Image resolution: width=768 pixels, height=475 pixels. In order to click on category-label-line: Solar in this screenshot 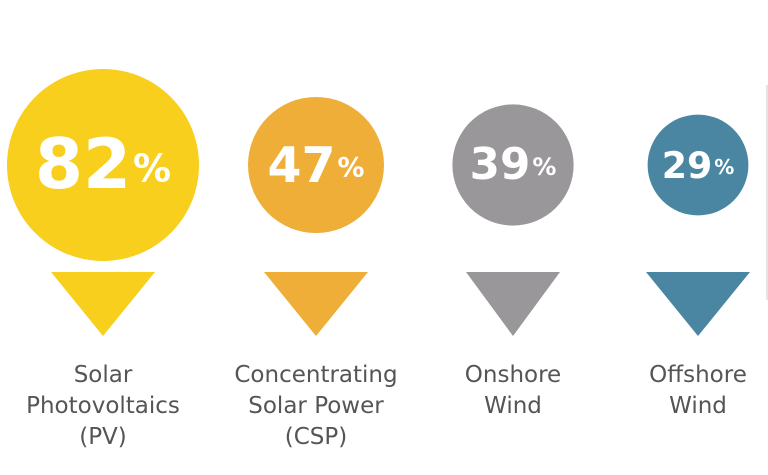, I will do `click(103, 375)`.